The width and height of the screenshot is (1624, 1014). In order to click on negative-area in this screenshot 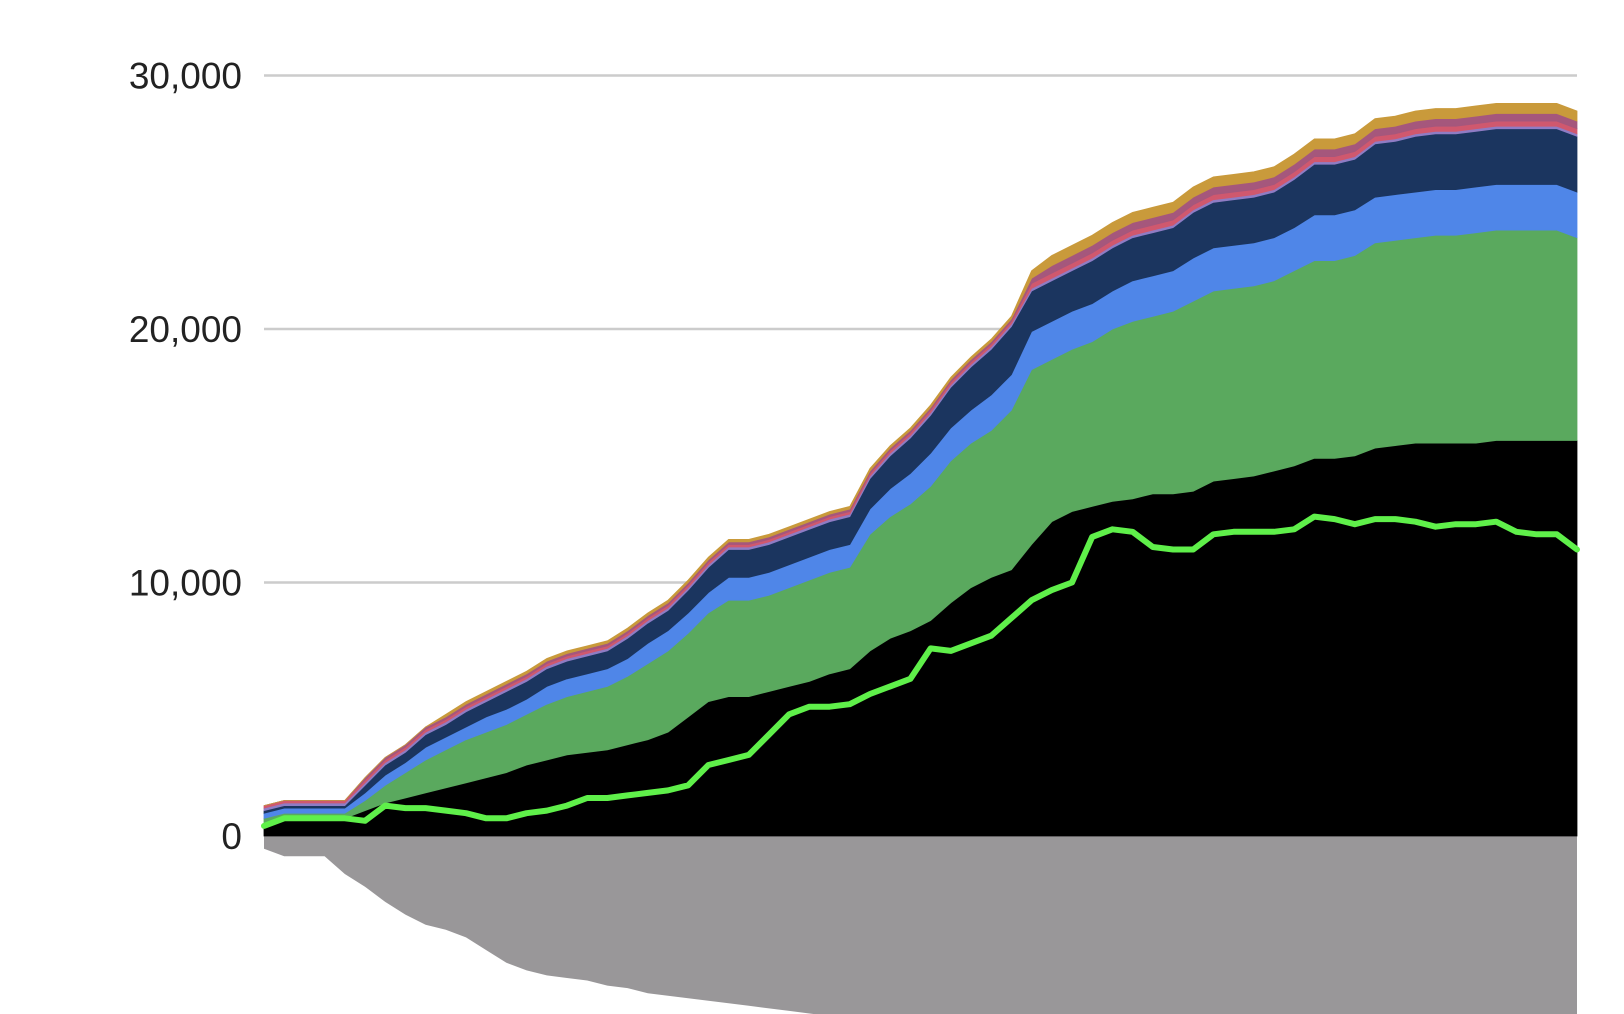, I will do `click(920, 925)`.